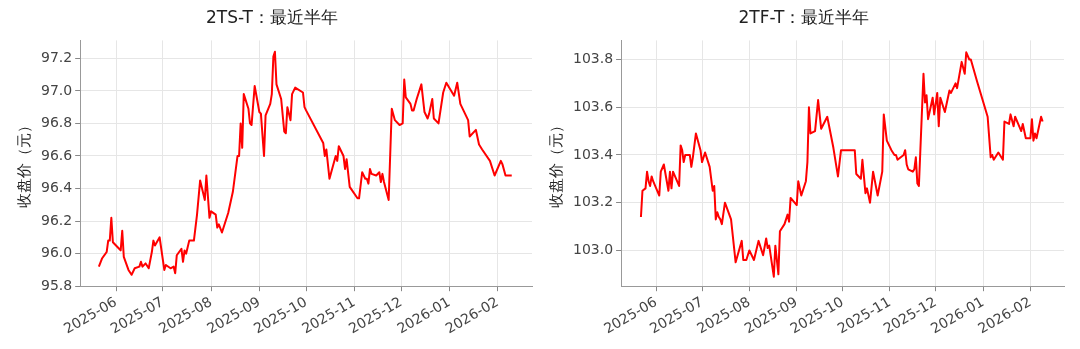 This screenshot has height=349, width=1080. I want to click on y-tick-label: 95.8, so click(57, 284).